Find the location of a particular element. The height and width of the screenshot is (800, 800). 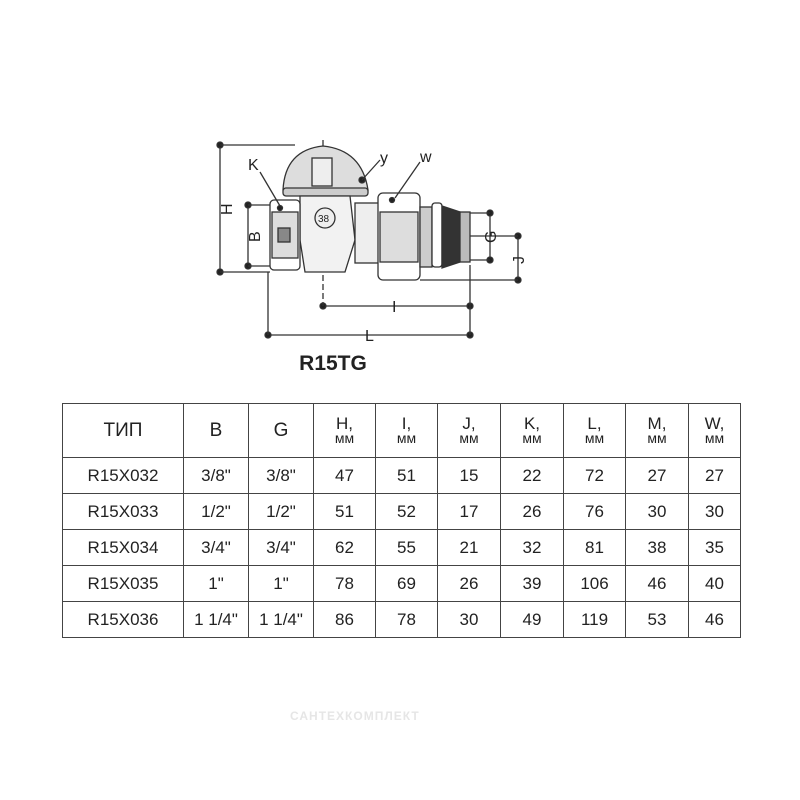

watermark: САНТЕХКОМПЛЕКТ is located at coordinates (355, 716).